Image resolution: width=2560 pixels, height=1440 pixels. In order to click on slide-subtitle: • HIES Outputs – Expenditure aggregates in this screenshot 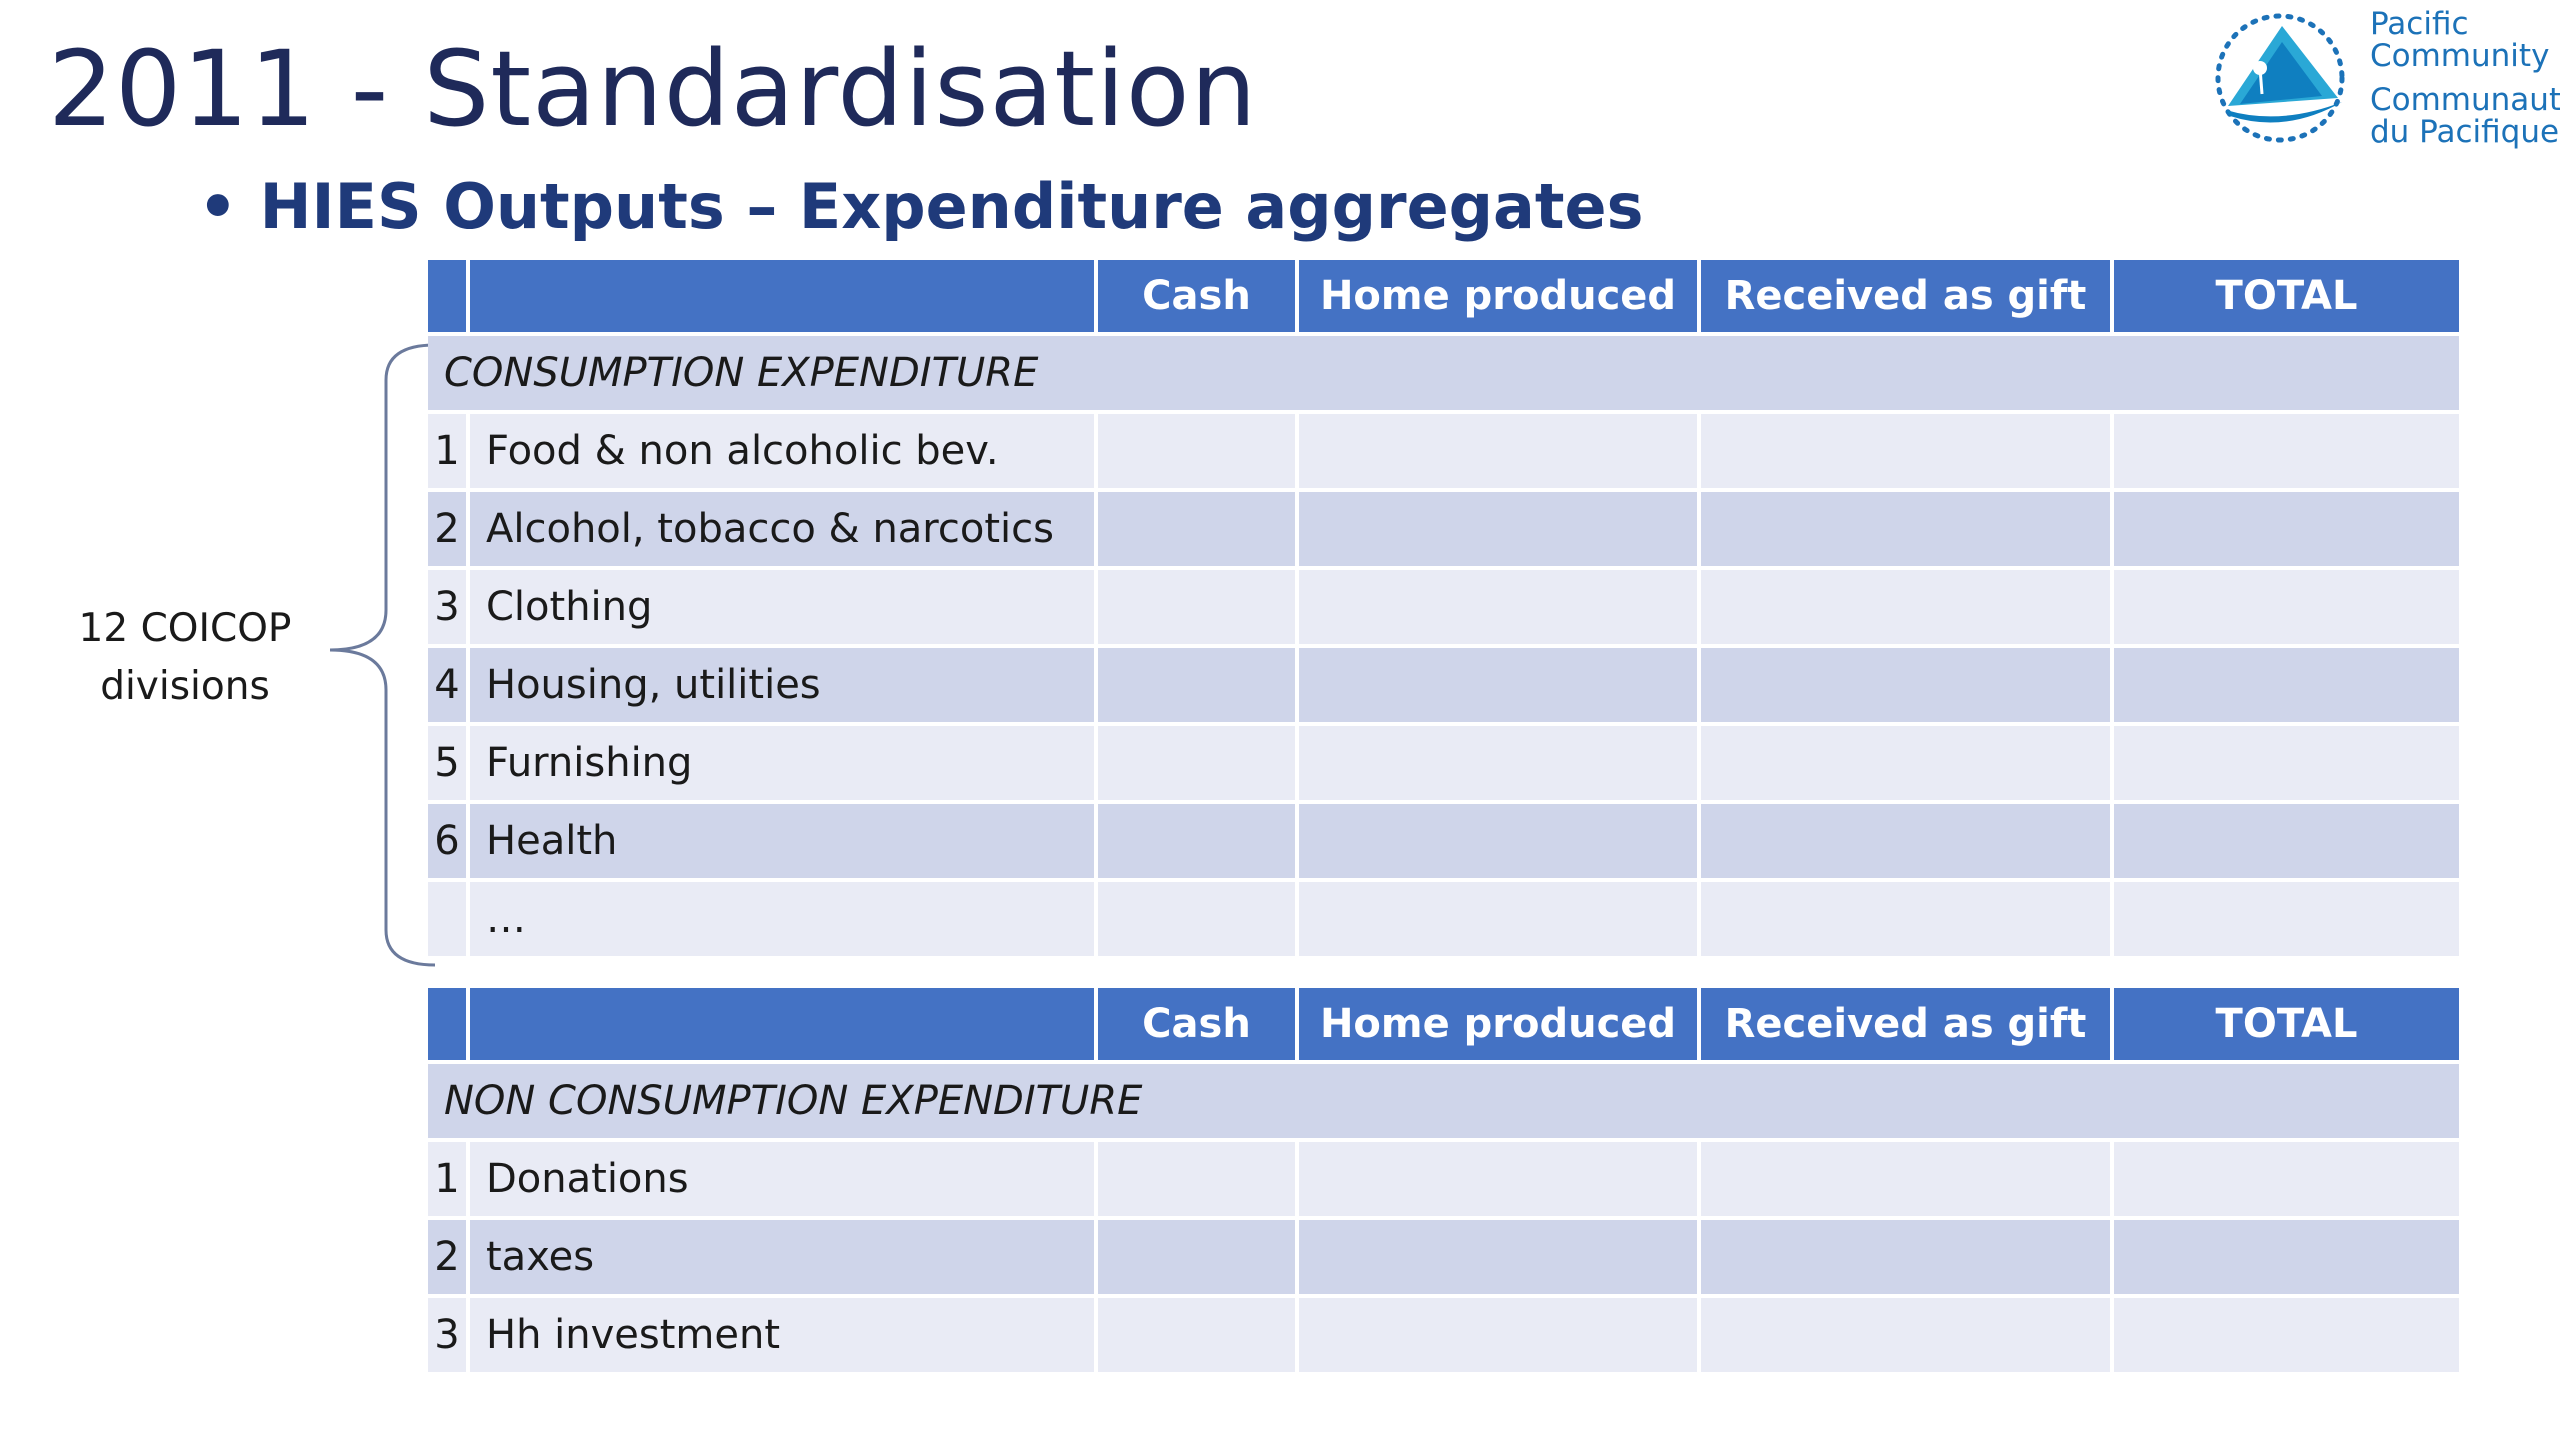, I will do `click(920, 206)`.